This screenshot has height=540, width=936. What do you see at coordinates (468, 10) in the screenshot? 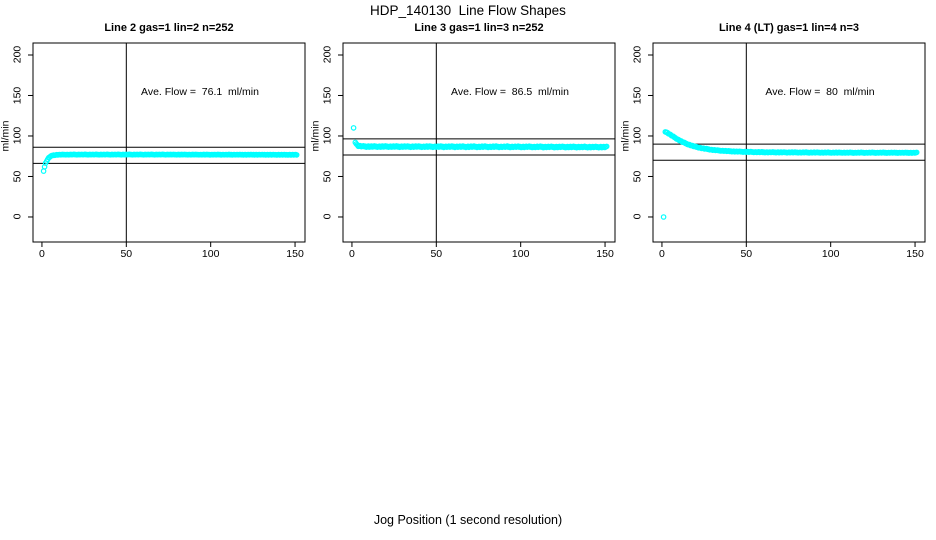
I see `main-title: HDP_140130 Line Flow Shapes` at bounding box center [468, 10].